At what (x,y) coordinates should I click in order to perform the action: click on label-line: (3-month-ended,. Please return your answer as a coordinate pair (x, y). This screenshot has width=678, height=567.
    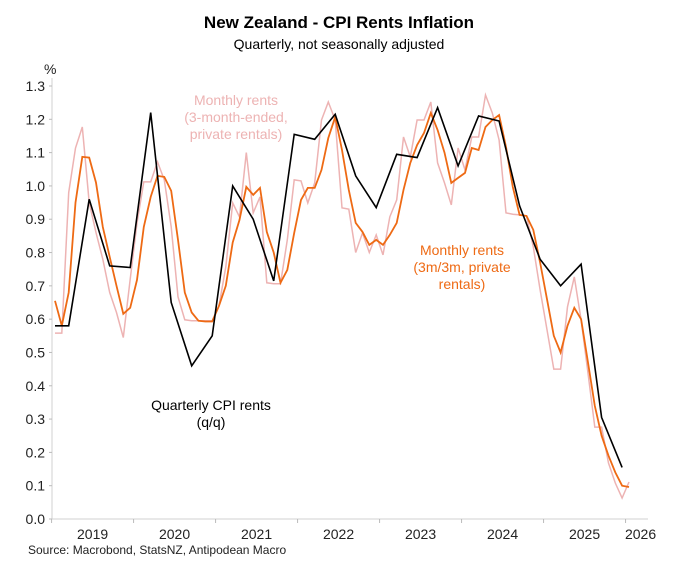
    Looking at the image, I should click on (236, 117).